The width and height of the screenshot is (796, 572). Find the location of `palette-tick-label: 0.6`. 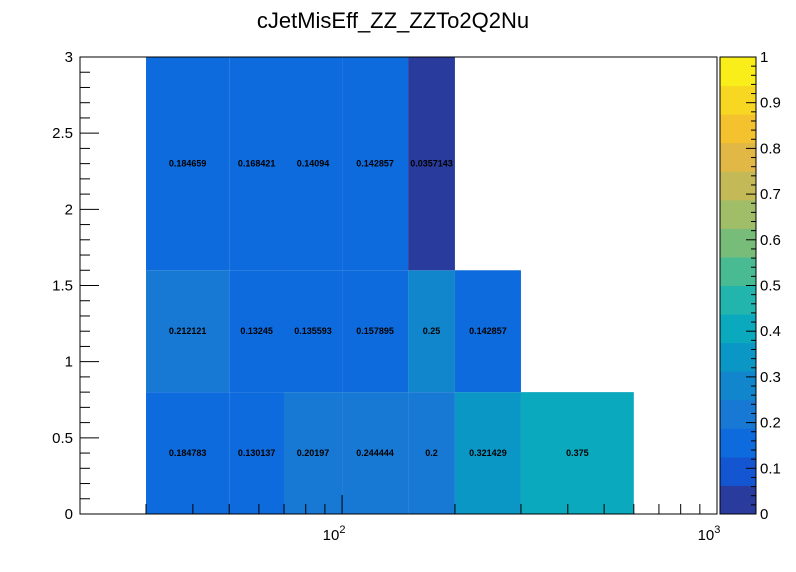

palette-tick-label: 0.6 is located at coordinates (770, 240).